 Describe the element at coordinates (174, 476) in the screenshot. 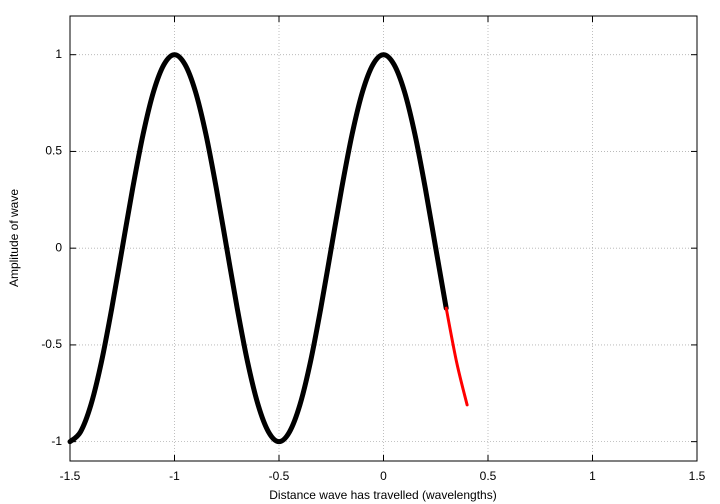

I see `x-tick-label: -1` at that location.